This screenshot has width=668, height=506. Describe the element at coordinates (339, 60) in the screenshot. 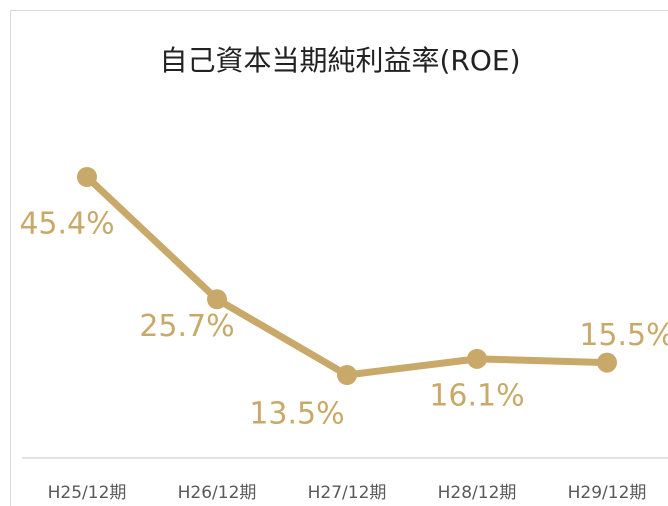

I see `chart-title: 自己資本当期純利益率(ROE)` at that location.